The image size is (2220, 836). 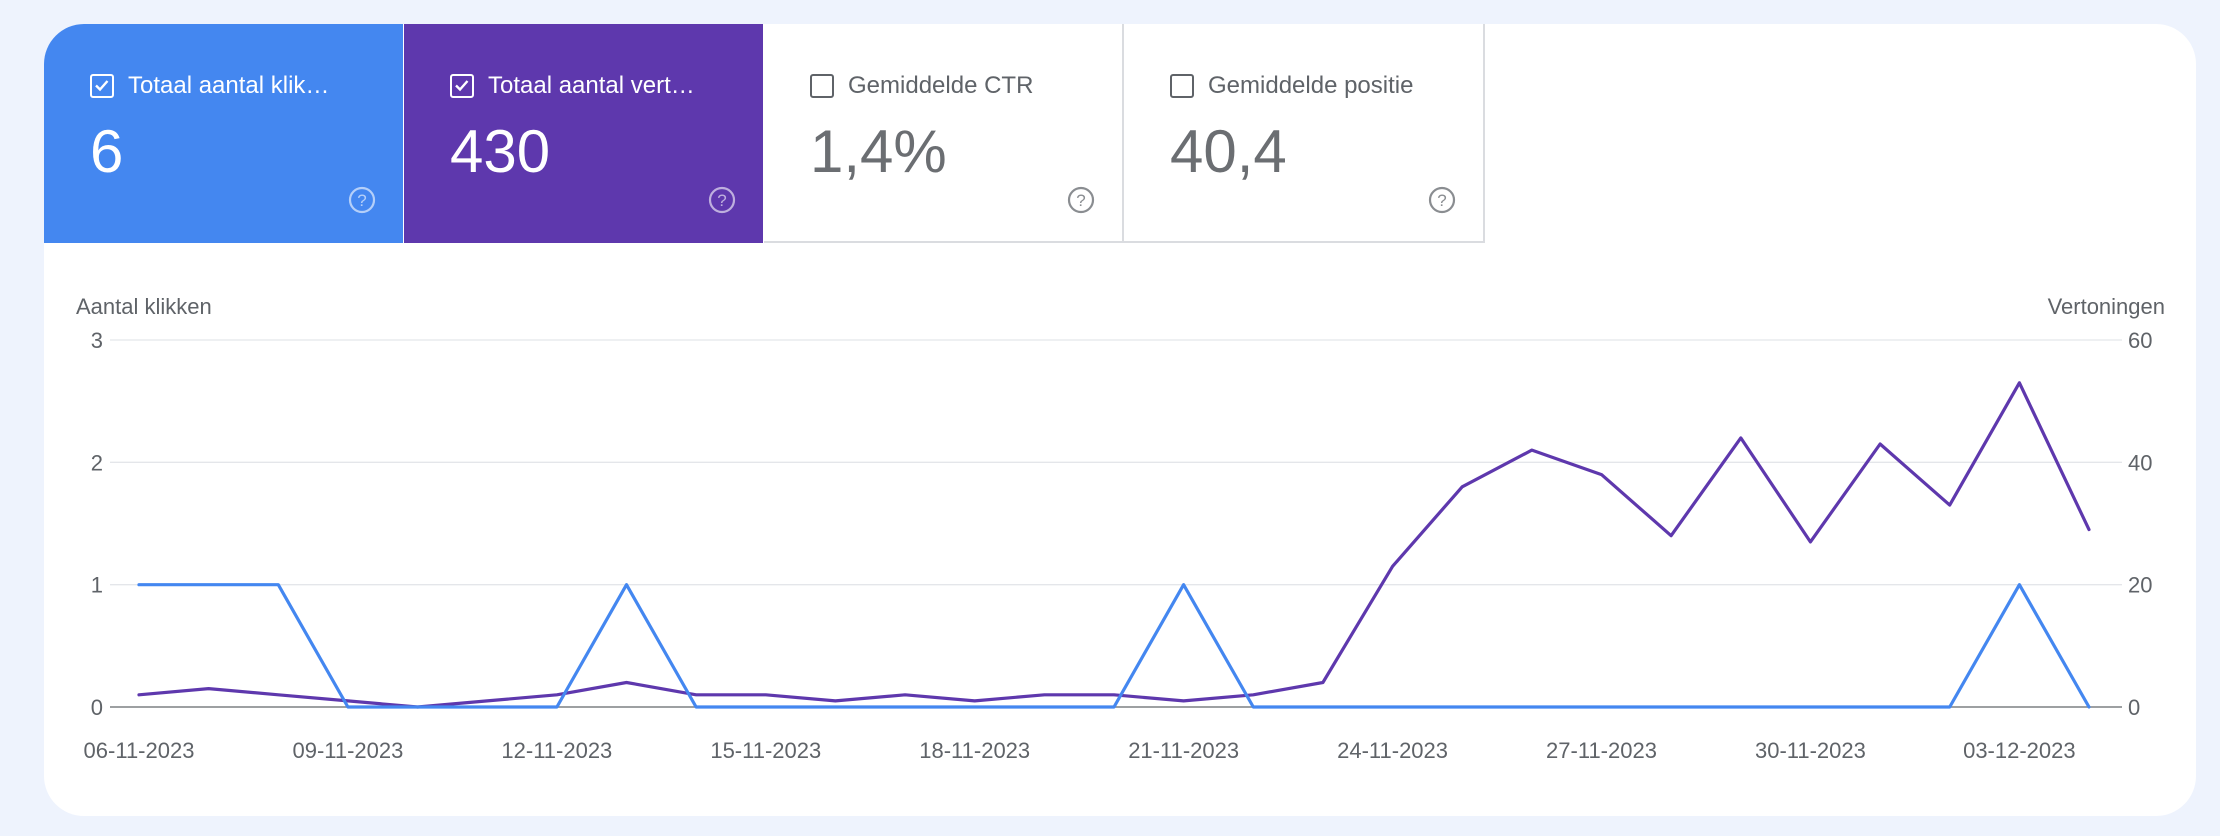 I want to click on y-right-tick-label: 40, so click(x=2140, y=462).